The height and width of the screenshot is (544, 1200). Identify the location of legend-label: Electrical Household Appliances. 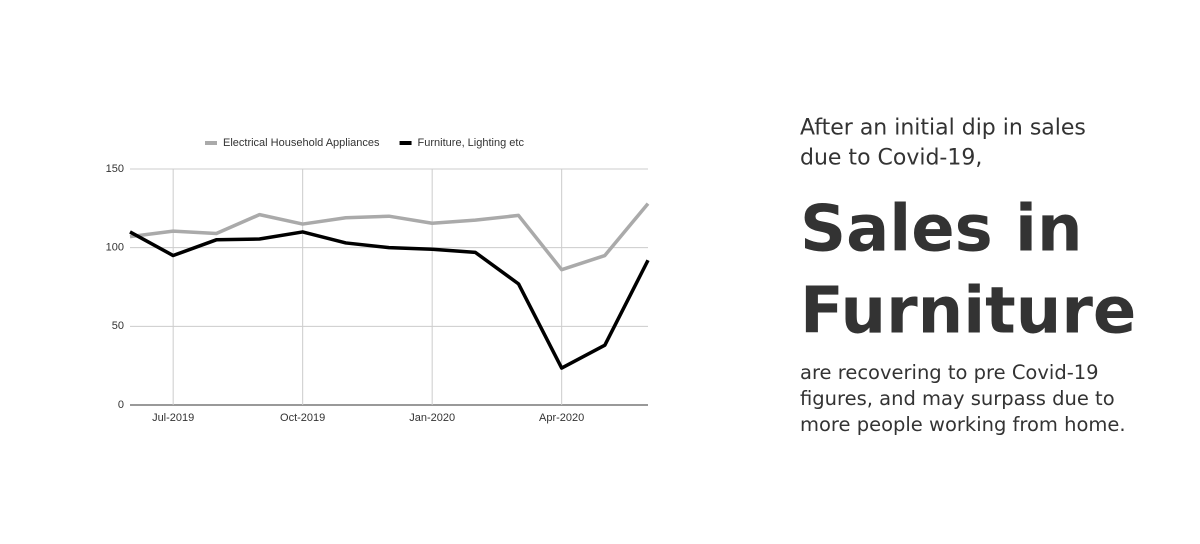
(301, 143).